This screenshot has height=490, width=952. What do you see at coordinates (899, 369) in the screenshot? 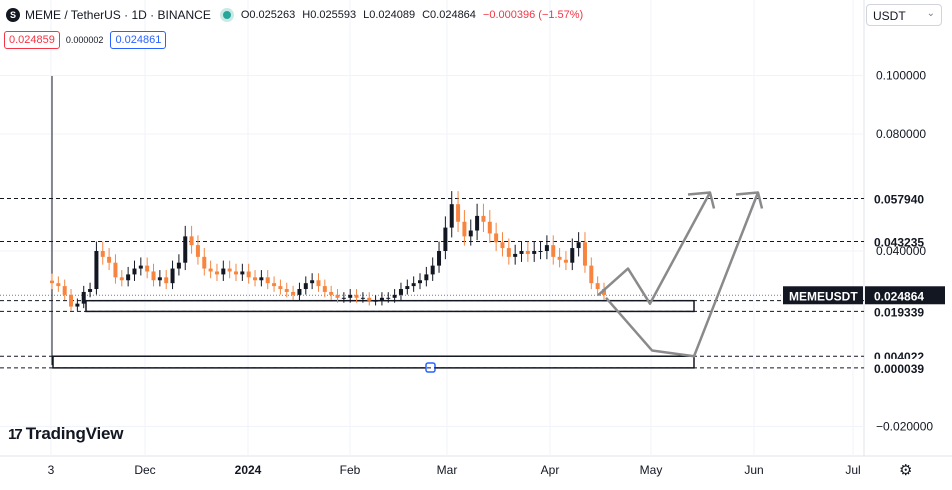
I see `level-label: 0.000039` at bounding box center [899, 369].